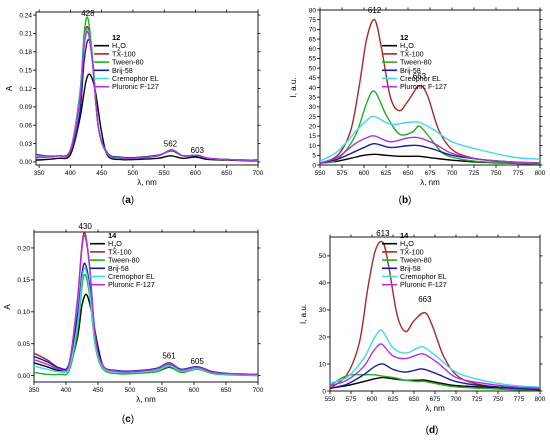 Image resolution: width=550 pixels, height=445 pixels. Describe the element at coordinates (313, 59) in the screenshot. I see `y-tick-label: 55` at that location.